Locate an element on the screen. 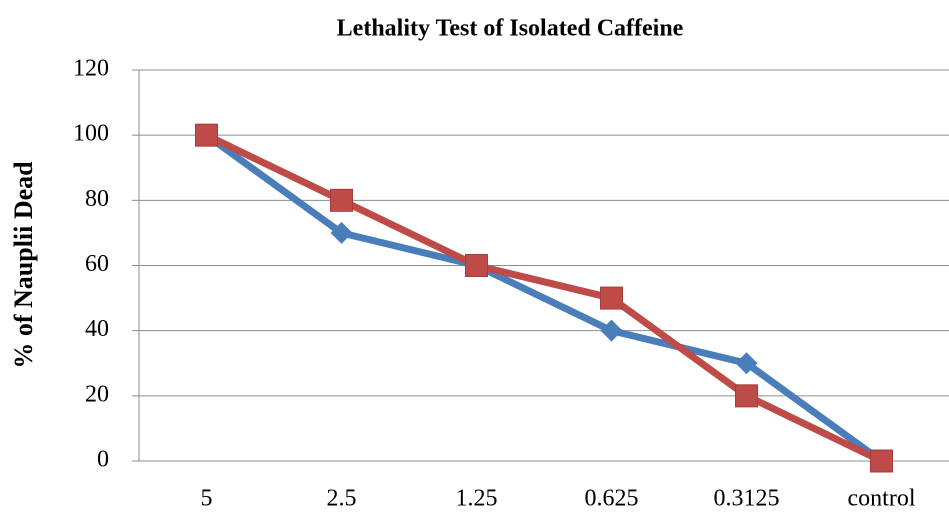  chart-title: Lethality Test of Isolated Caffeine is located at coordinates (510, 29).